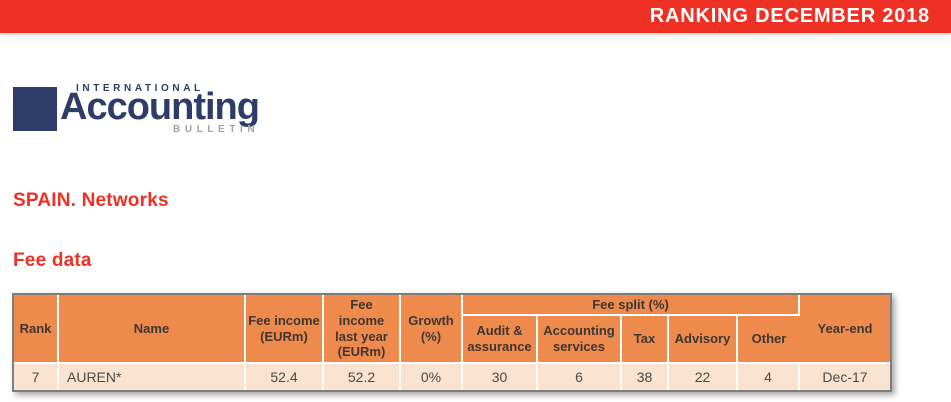 The image size is (951, 402). Describe the element at coordinates (36, 377) in the screenshot. I see `cell-rank: 7` at that location.